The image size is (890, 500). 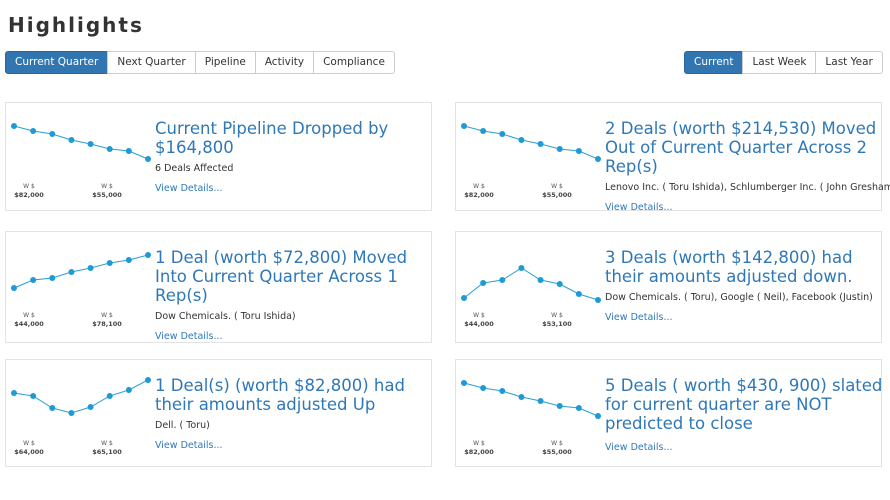 I want to click on period-button: Last Year, so click(x=849, y=62).